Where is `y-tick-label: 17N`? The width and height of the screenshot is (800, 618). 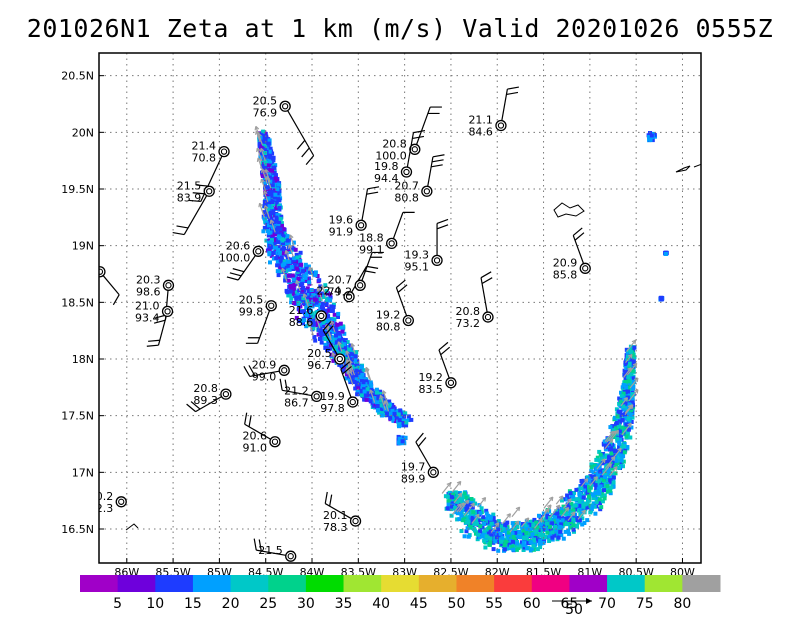
y-tick-label: 17N is located at coordinates (83, 472).